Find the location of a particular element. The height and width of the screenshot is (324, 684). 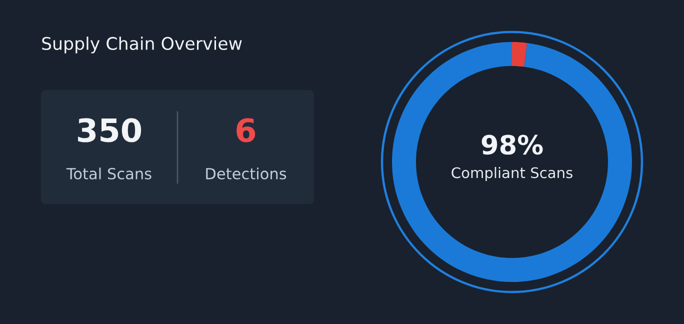

donut-slice is located at coordinates (520, 54).